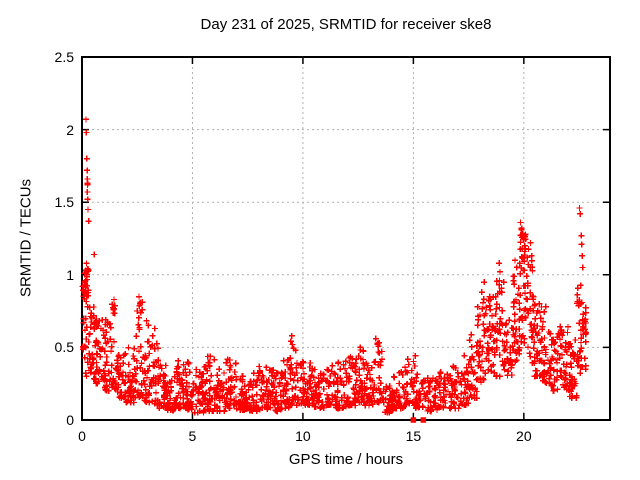  What do you see at coordinates (346, 459) in the screenshot?
I see `x-axis-title: GPS time / hours` at bounding box center [346, 459].